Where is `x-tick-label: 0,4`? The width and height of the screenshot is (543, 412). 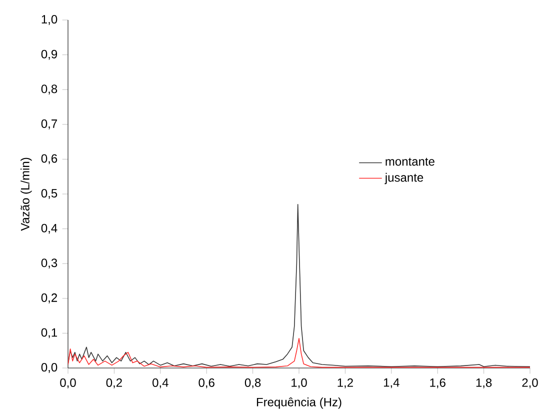
x-tick-label: 0,4 is located at coordinates (160, 383).